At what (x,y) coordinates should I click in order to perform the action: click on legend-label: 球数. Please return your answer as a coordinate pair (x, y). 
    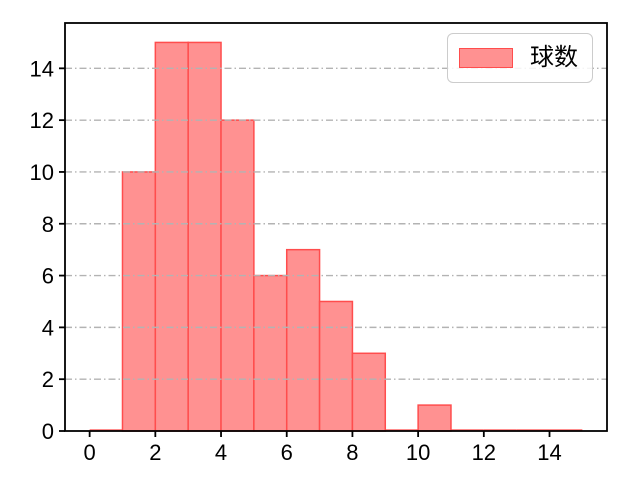
    Looking at the image, I should click on (554, 57).